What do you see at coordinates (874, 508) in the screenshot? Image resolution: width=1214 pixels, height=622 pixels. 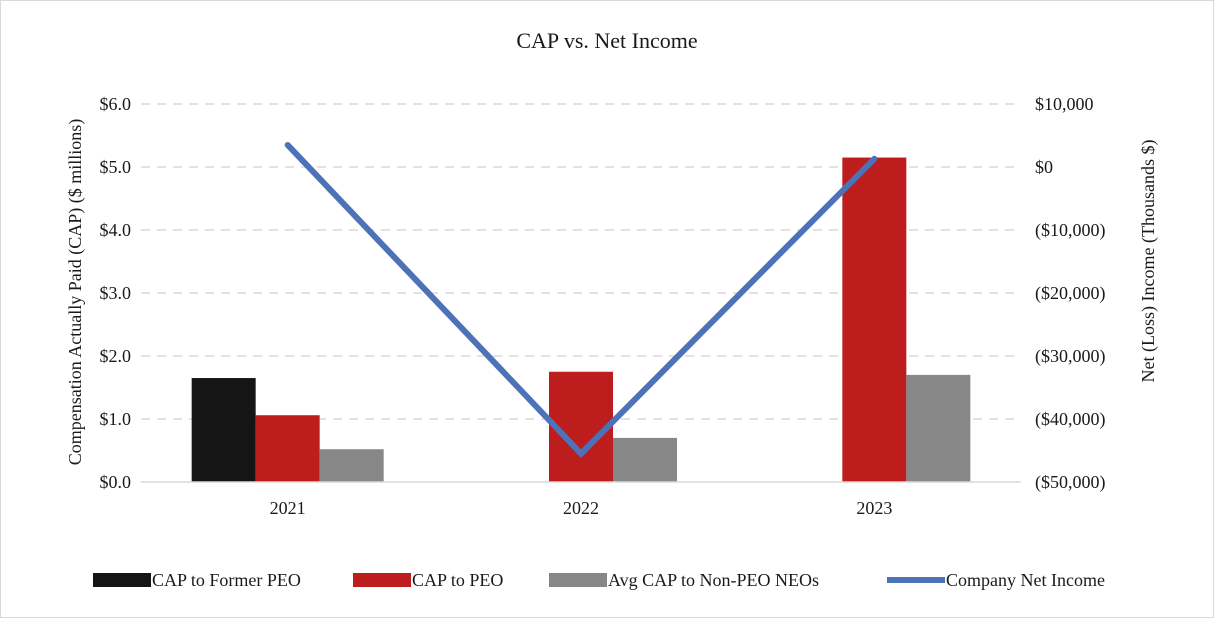 I see `x-tick-label: 2023` at bounding box center [874, 508].